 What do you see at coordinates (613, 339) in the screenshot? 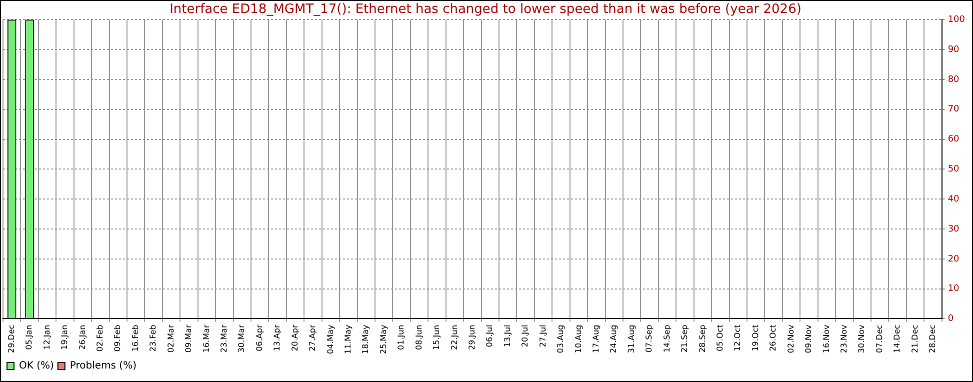
I see `x-tick-label: 24.Aug` at bounding box center [613, 339].